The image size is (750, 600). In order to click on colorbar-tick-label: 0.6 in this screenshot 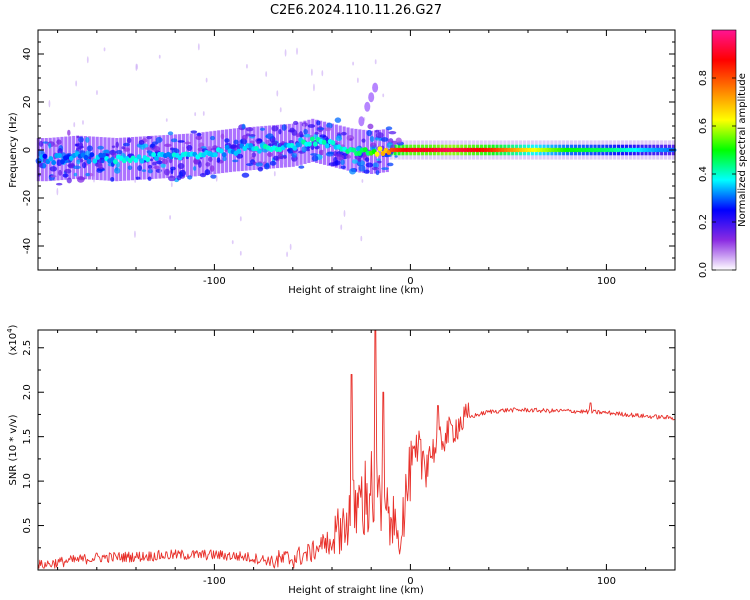, I will do `click(703, 126)`.